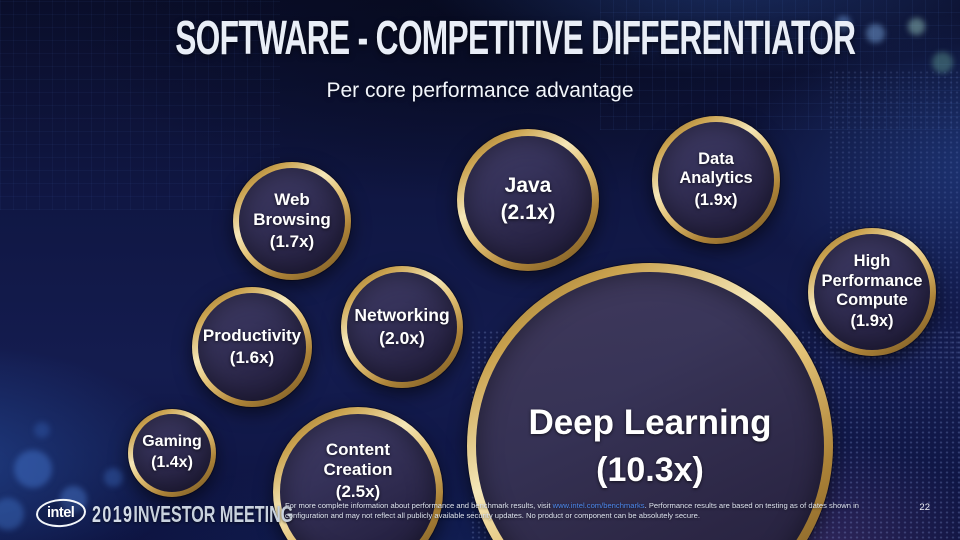  I want to click on event-year: 2019, so click(113, 514).